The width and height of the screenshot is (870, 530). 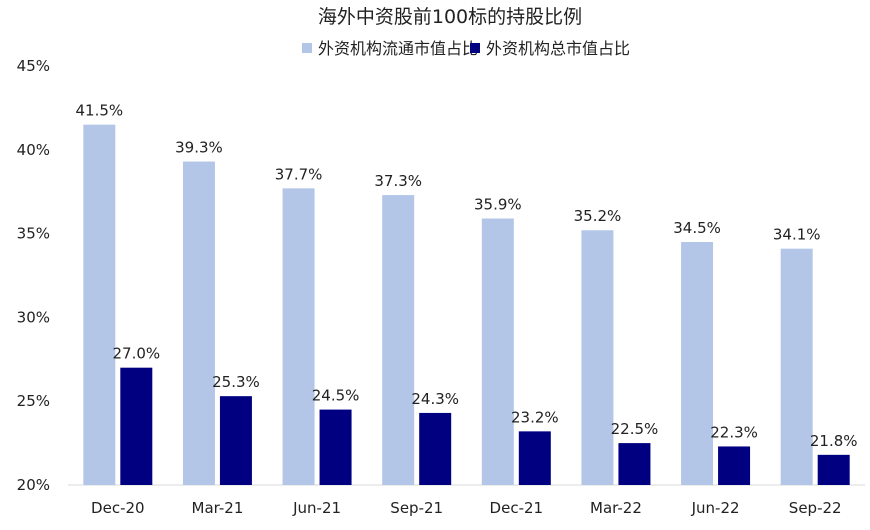 I want to click on data-label-series-2: 22.3%, so click(x=734, y=432).